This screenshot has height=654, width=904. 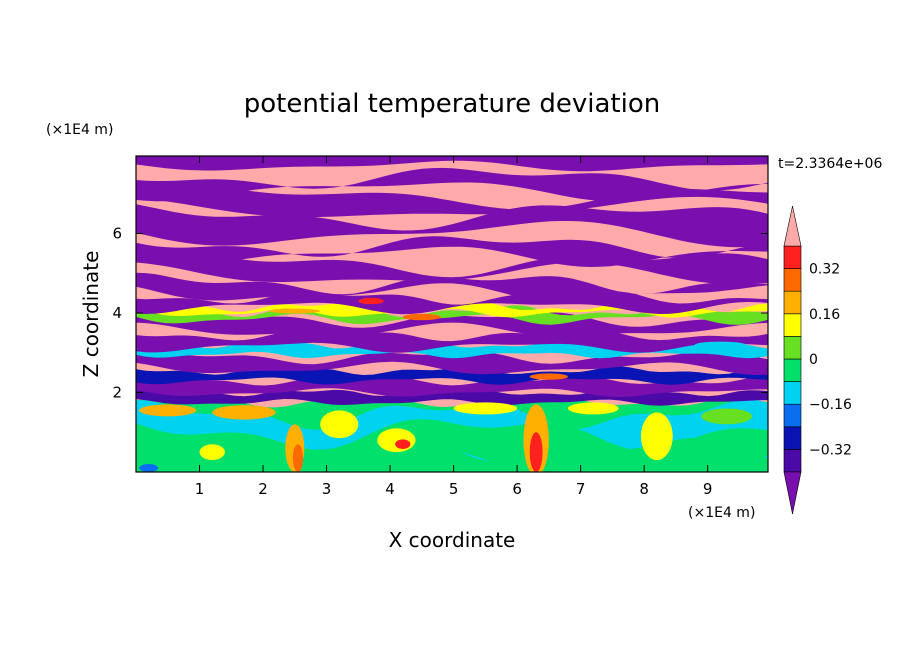 I want to click on y-tick-label: 4, so click(x=117, y=313).